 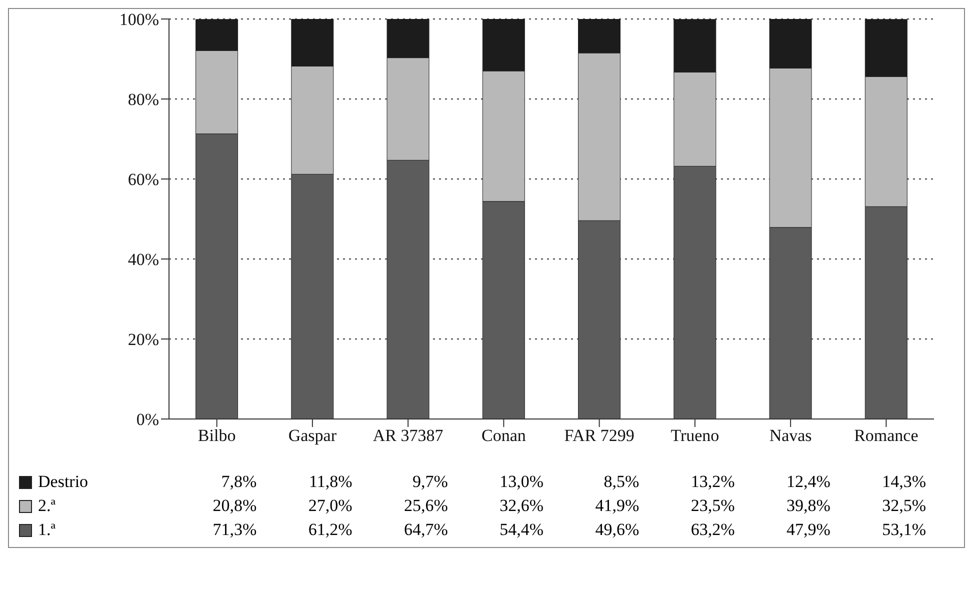 I want to click on x-tick-label: AR 37387, so click(x=408, y=436).